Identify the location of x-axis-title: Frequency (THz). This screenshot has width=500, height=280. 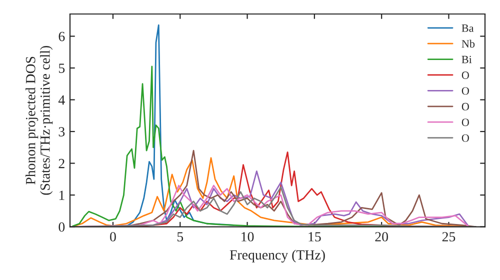
(277, 256).